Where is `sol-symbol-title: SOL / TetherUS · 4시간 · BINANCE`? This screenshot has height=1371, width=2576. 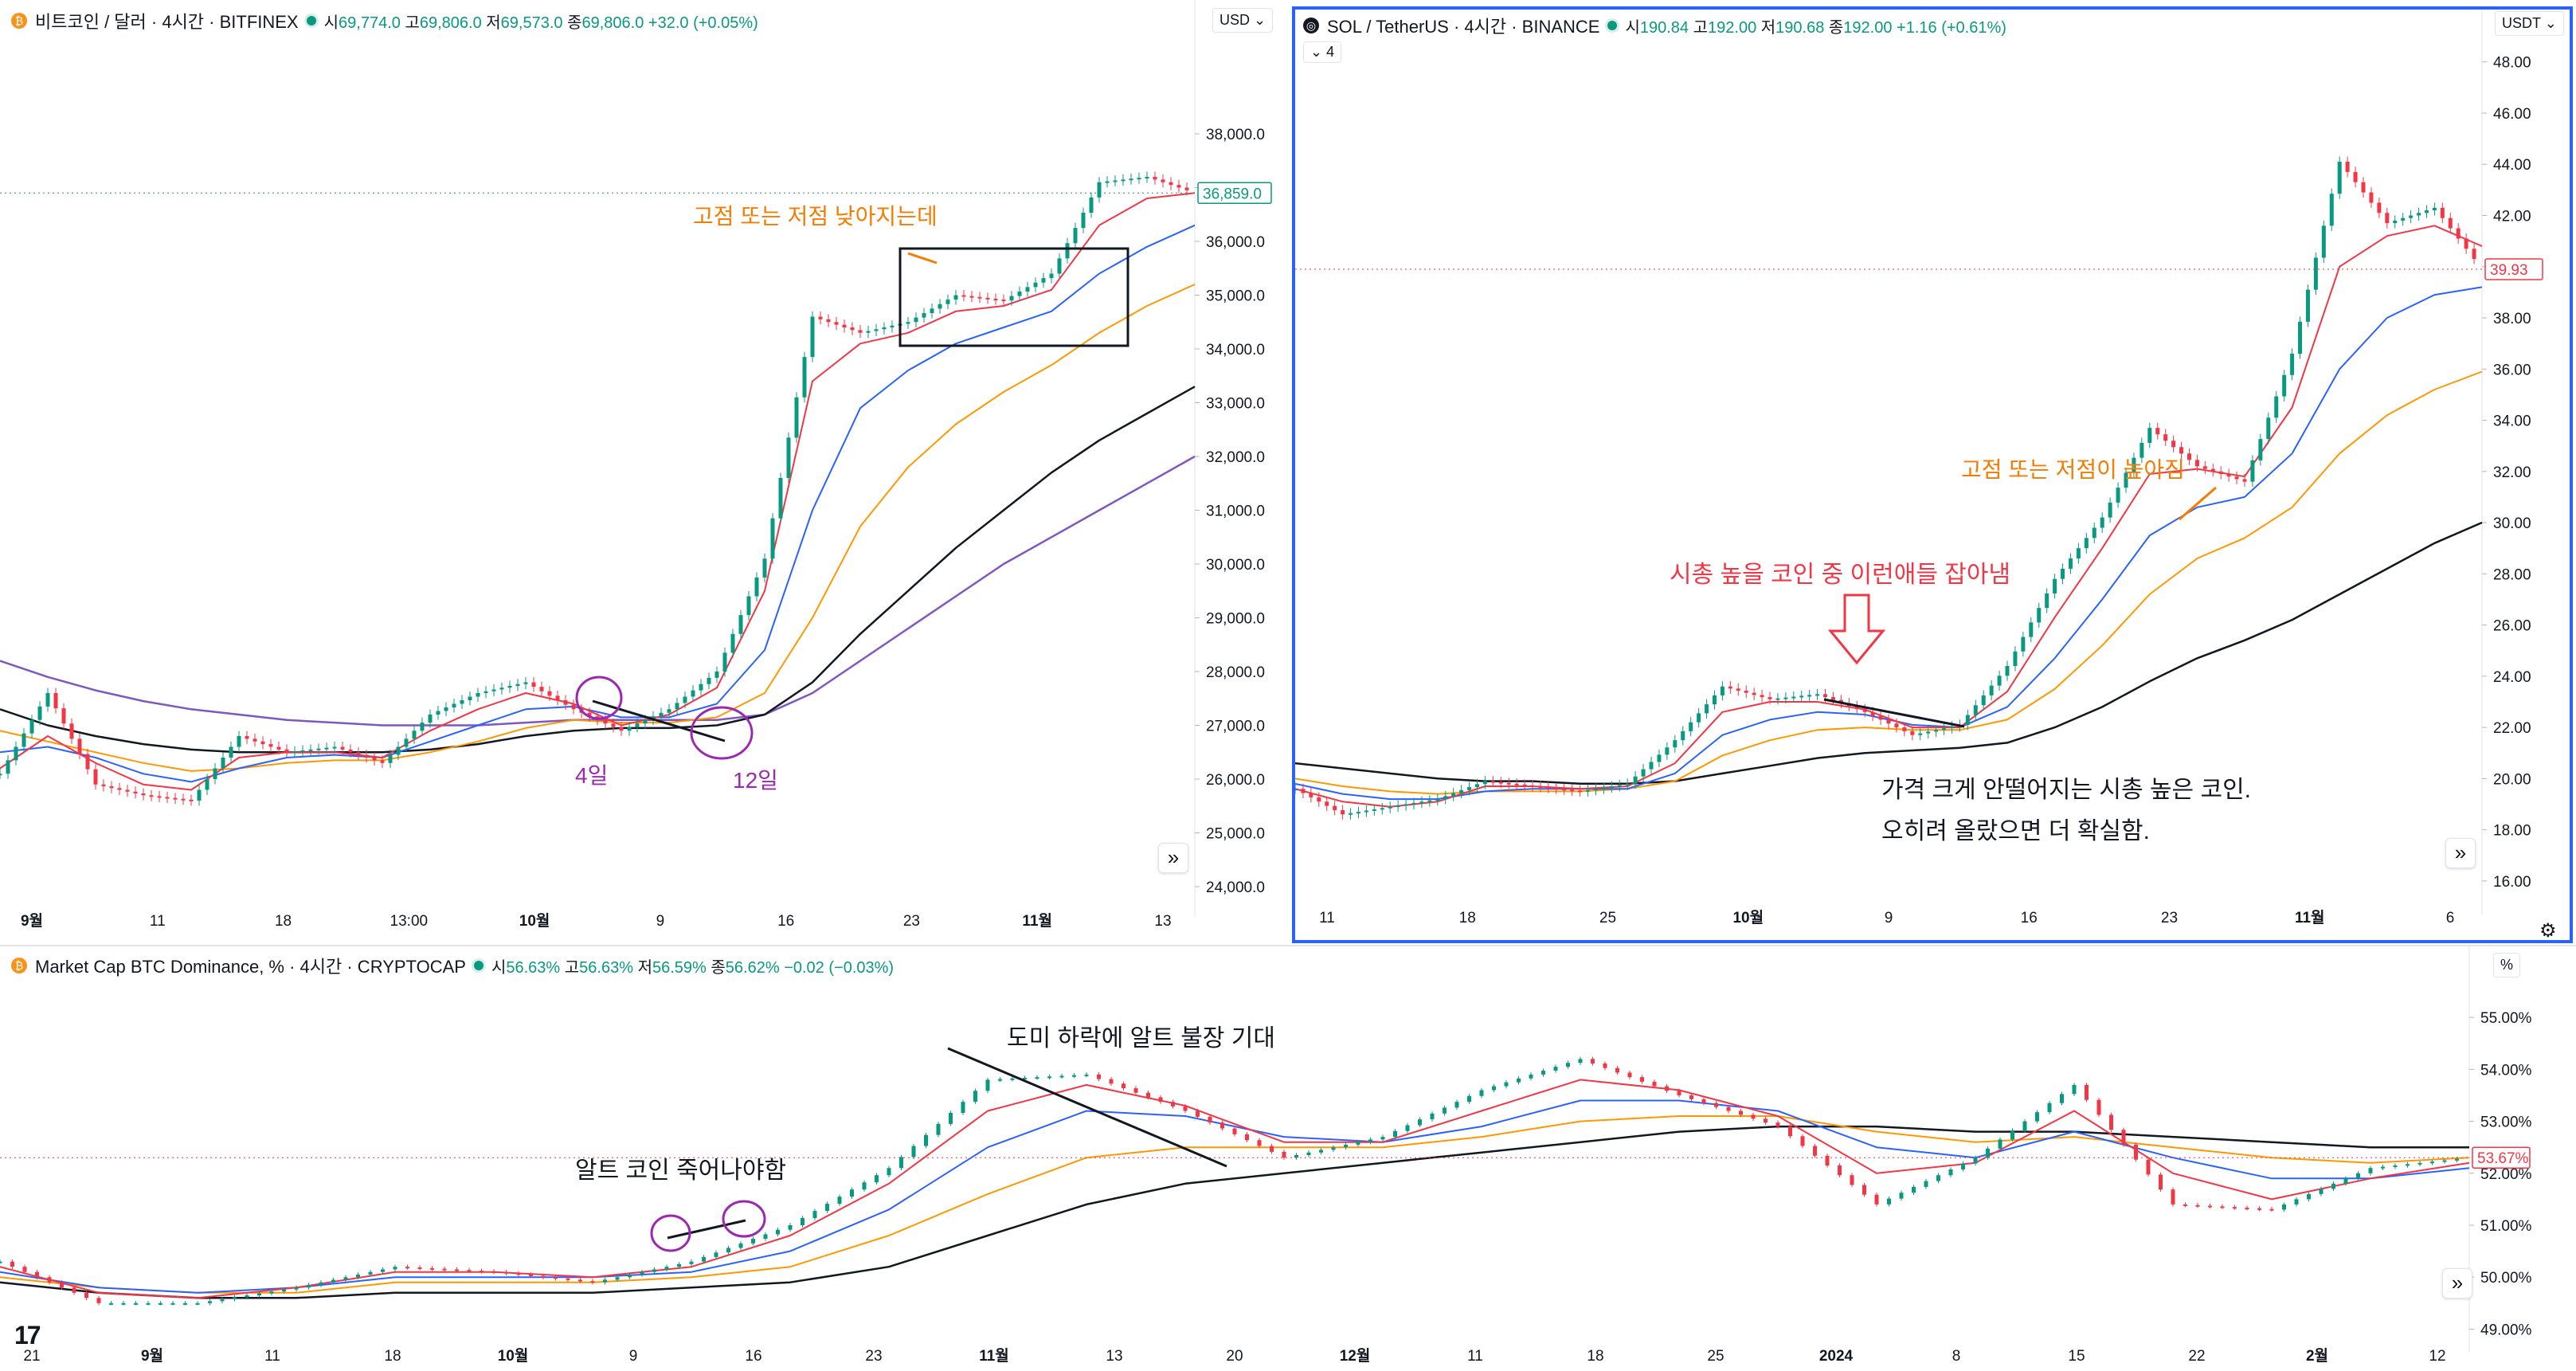 sol-symbol-title: SOL / TetherUS · 4시간 · BINANCE is located at coordinates (1463, 27).